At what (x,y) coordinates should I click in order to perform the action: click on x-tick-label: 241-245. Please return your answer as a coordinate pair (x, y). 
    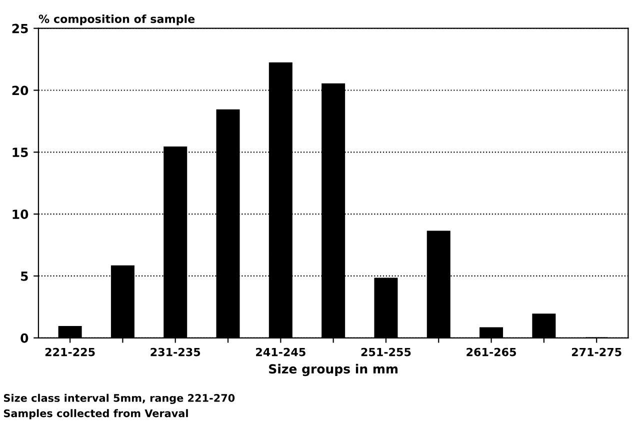
    Looking at the image, I should click on (281, 352).